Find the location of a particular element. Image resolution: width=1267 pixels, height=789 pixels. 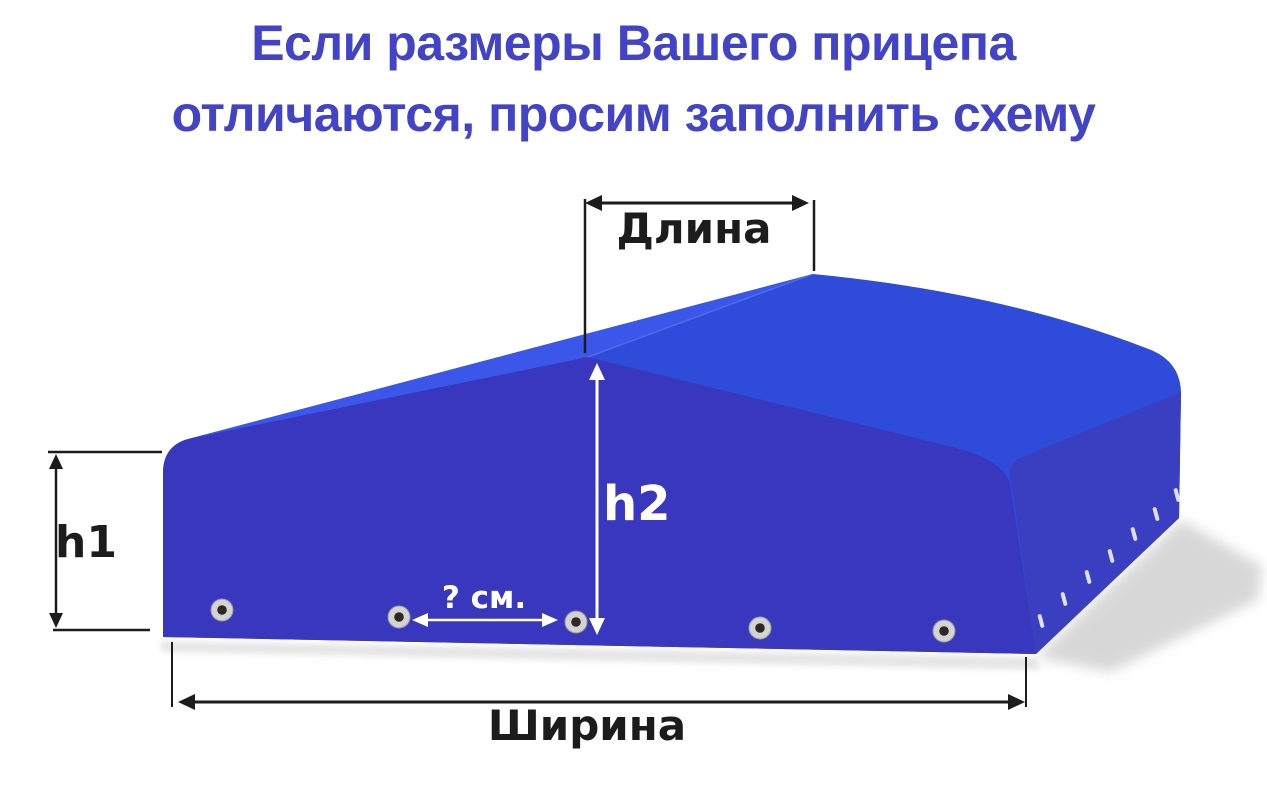

dimension-h2: h2 is located at coordinates (630, 499).